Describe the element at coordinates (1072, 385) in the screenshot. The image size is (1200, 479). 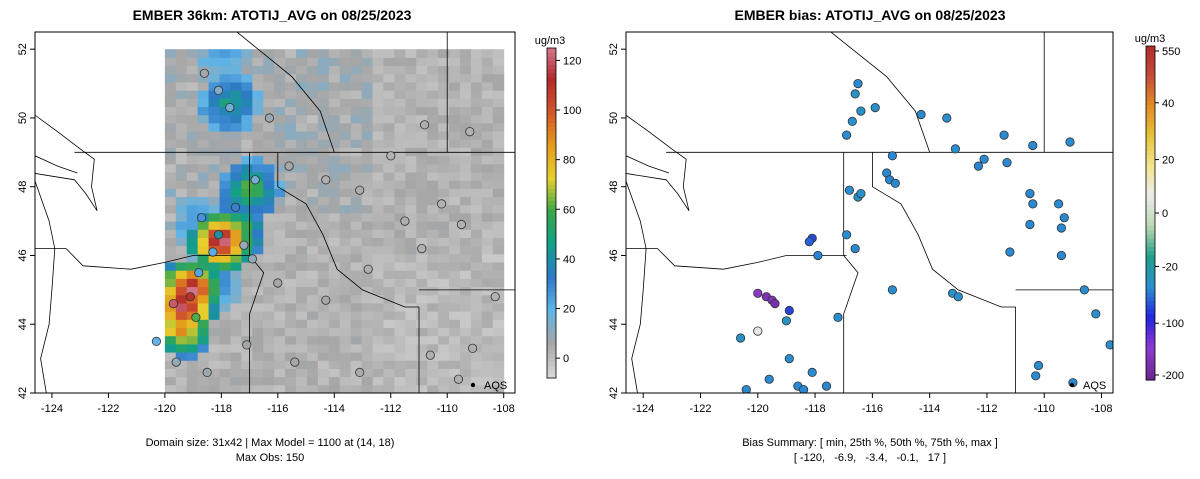
I see `right-aqs-legend-dot` at that location.